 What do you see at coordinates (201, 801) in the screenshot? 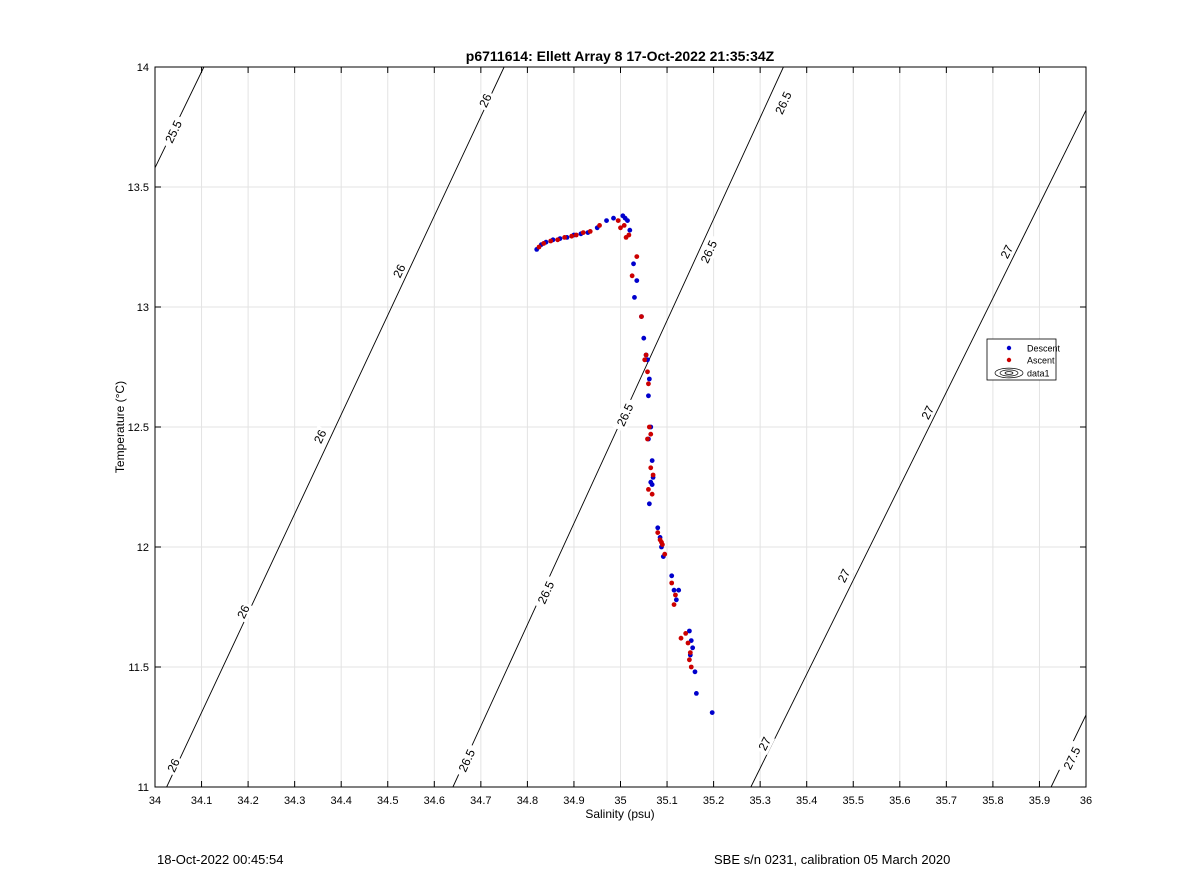
I see `x-tick-label: 34.1` at bounding box center [201, 801].